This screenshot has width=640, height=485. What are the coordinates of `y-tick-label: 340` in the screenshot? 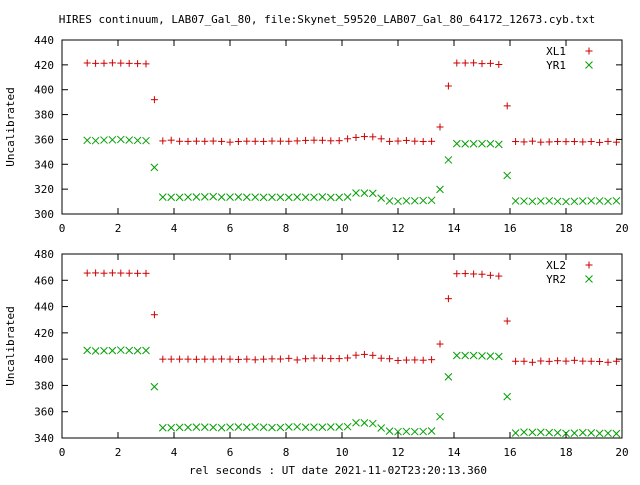 It's located at (44, 164).